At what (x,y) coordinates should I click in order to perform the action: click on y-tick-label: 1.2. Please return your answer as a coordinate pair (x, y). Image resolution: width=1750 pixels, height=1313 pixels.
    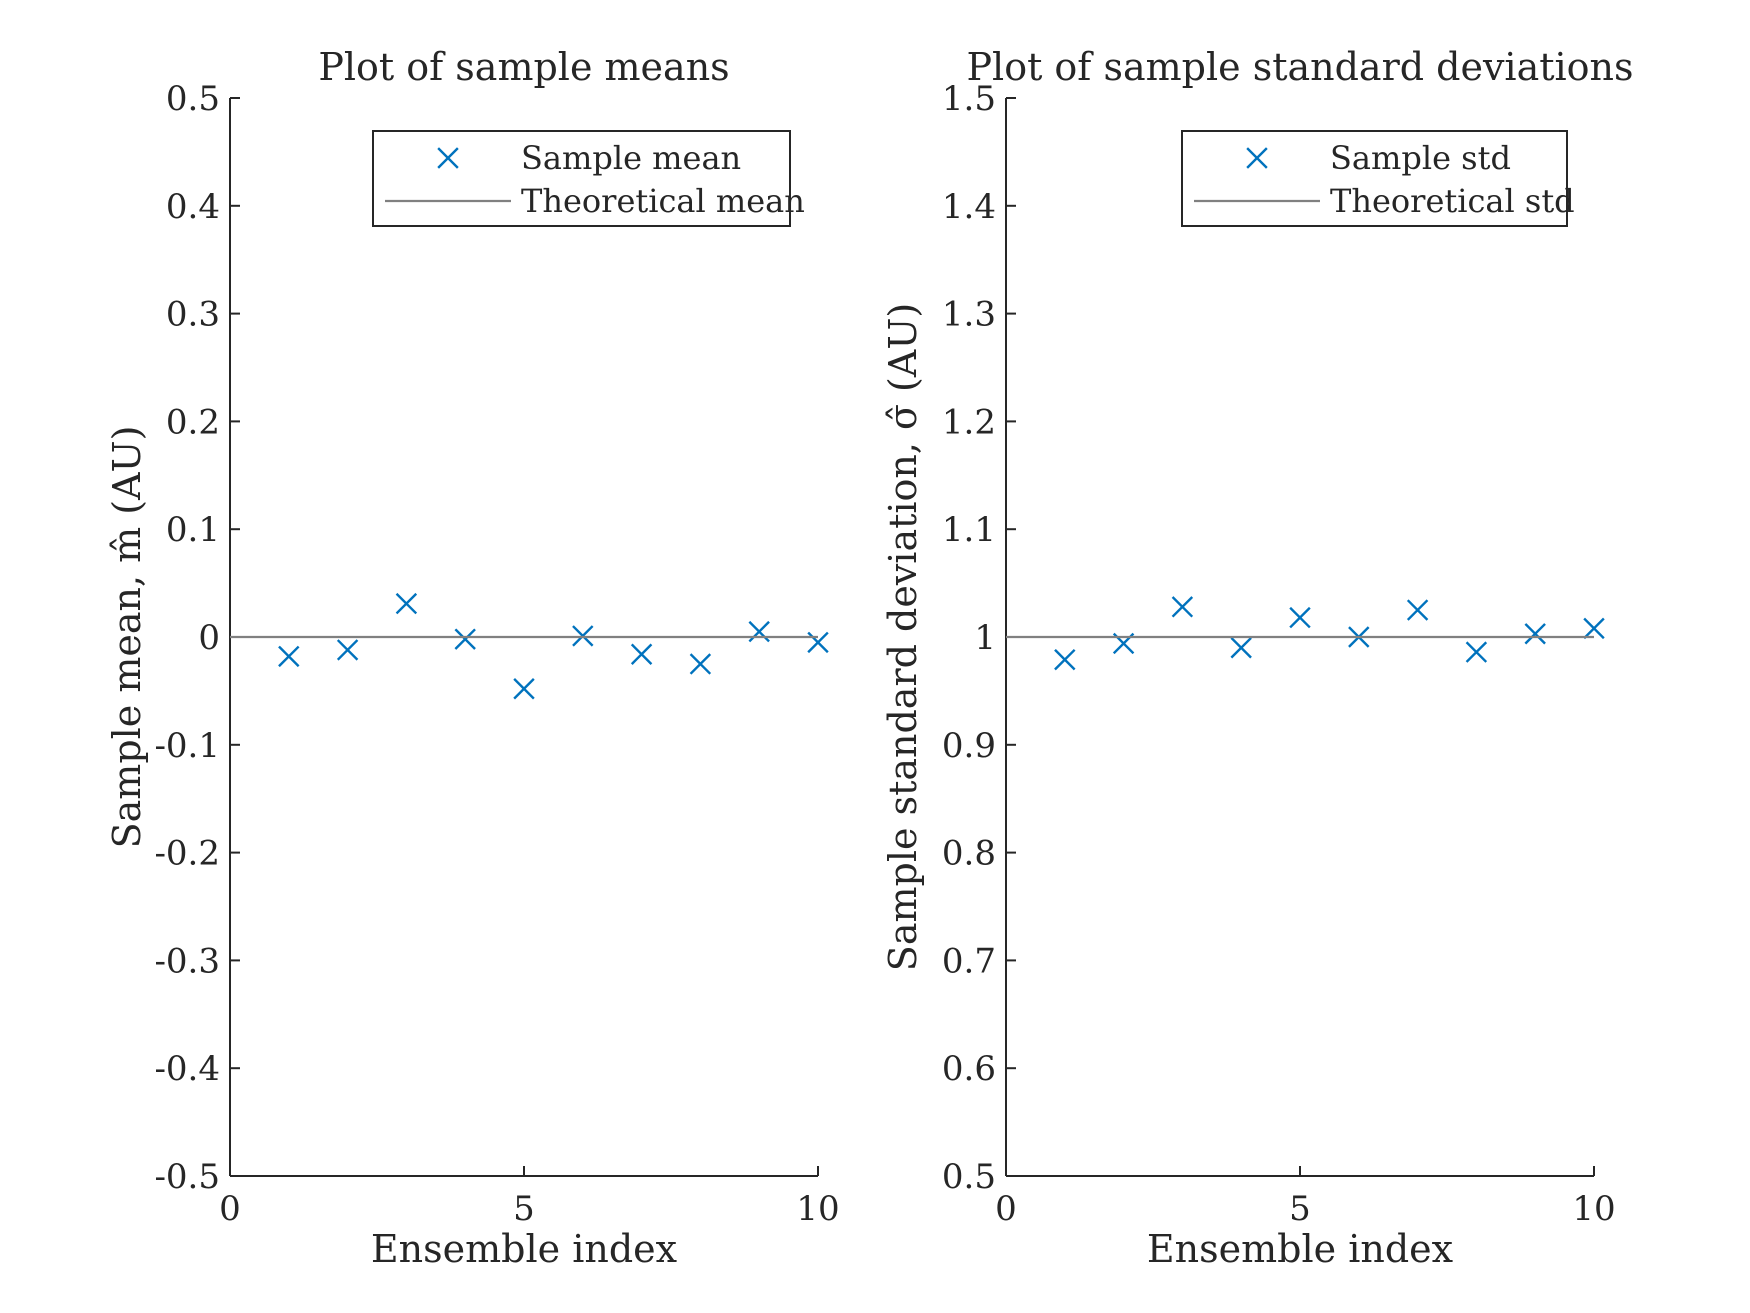
    Looking at the image, I should click on (969, 422).